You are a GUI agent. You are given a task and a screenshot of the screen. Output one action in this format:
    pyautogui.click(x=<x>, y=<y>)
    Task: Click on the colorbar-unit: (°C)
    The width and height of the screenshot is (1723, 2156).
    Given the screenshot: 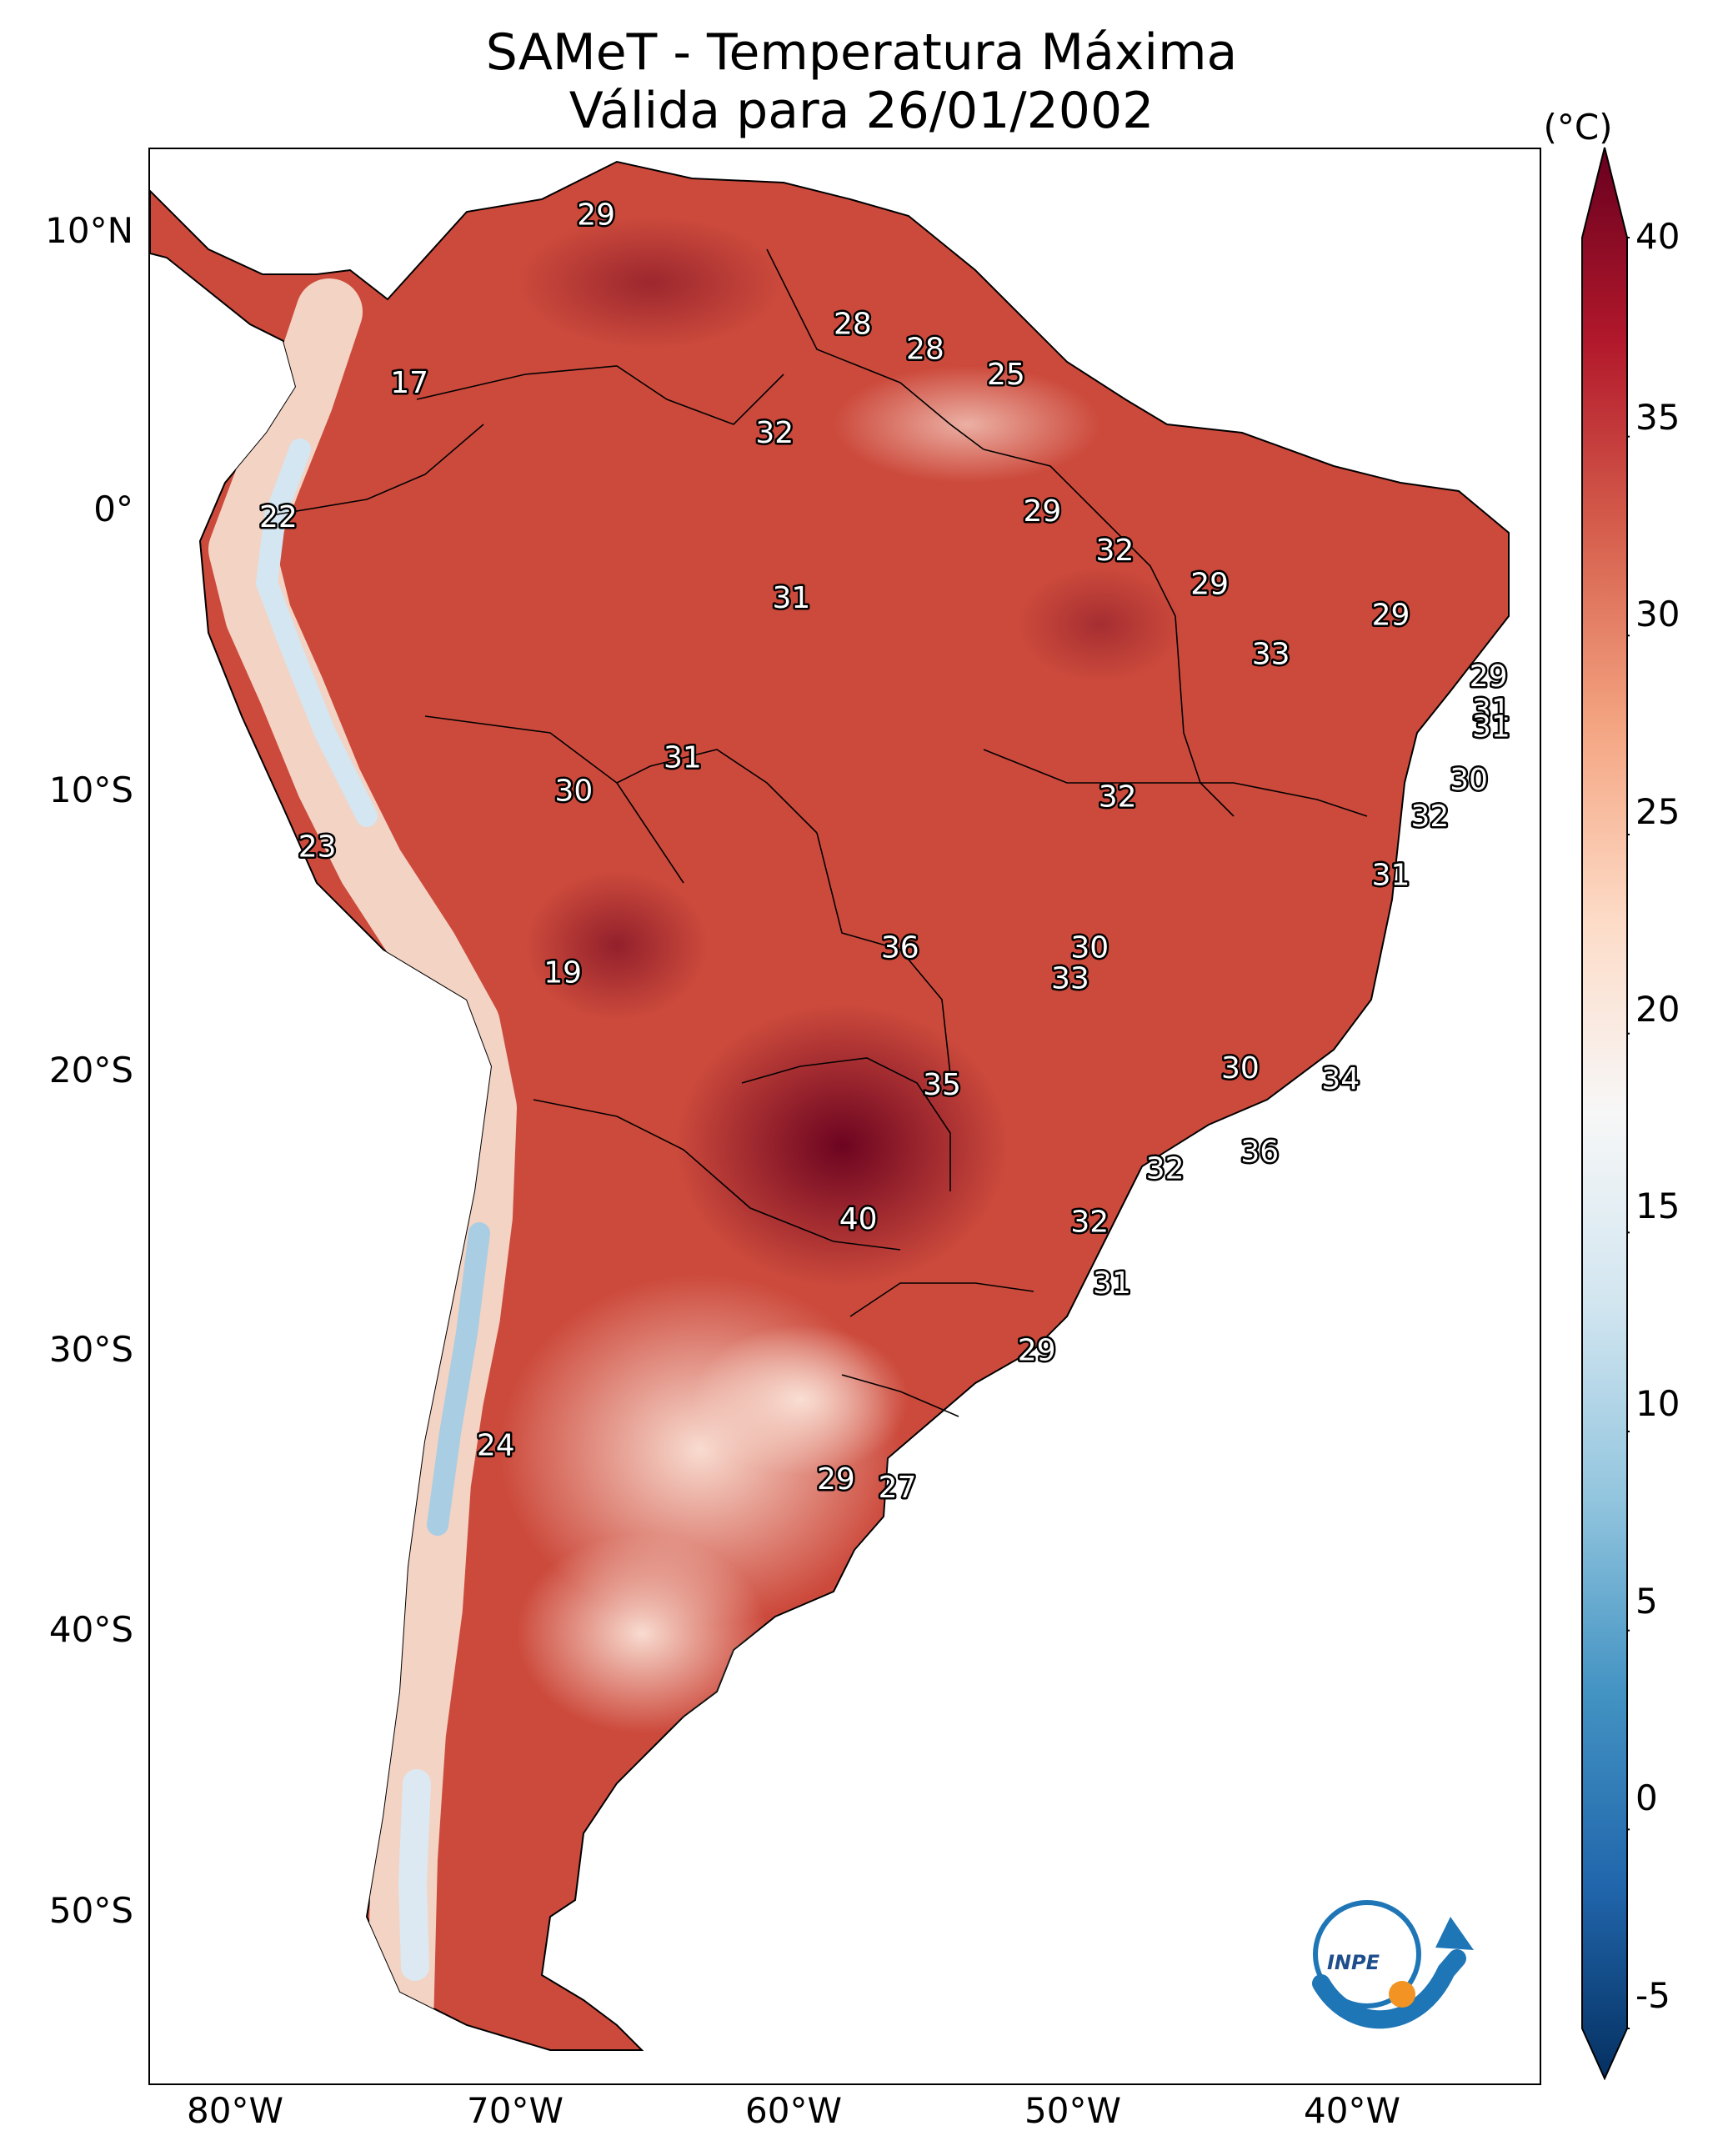 What is the action you would take?
    pyautogui.click(x=1578, y=128)
    